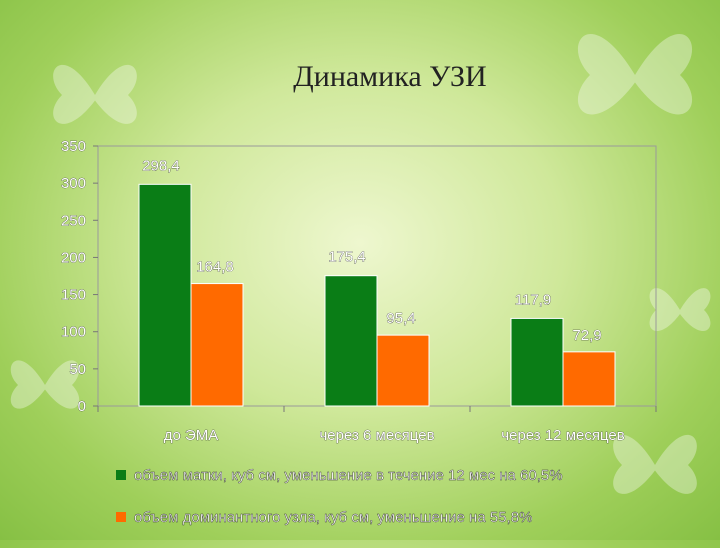 This screenshot has height=548, width=720. What do you see at coordinates (191, 435) in the screenshot?
I see `x-category-label: до ЭМА` at bounding box center [191, 435].